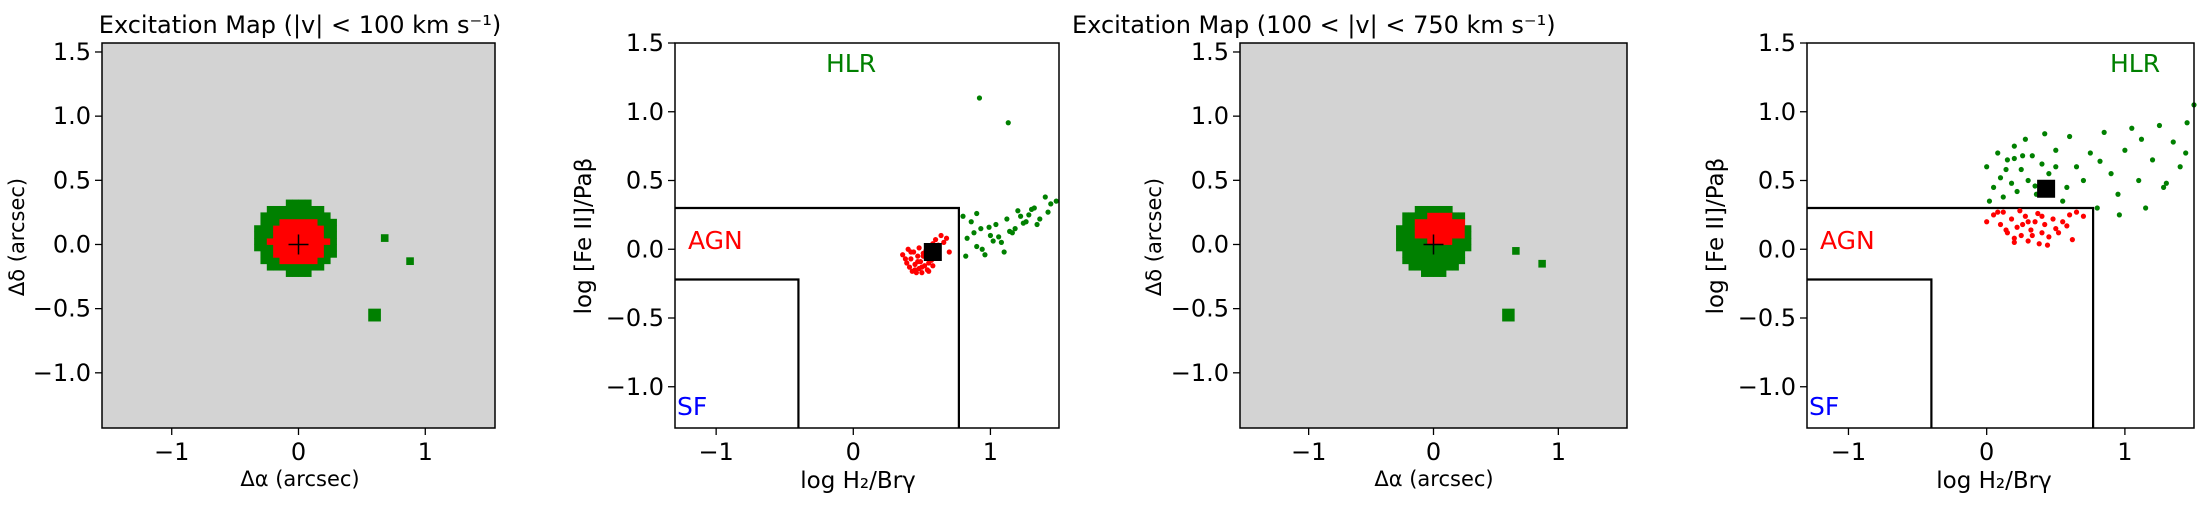 The height and width of the screenshot is (505, 2202). I want to click on region-label-sf: SF, so click(692, 406).